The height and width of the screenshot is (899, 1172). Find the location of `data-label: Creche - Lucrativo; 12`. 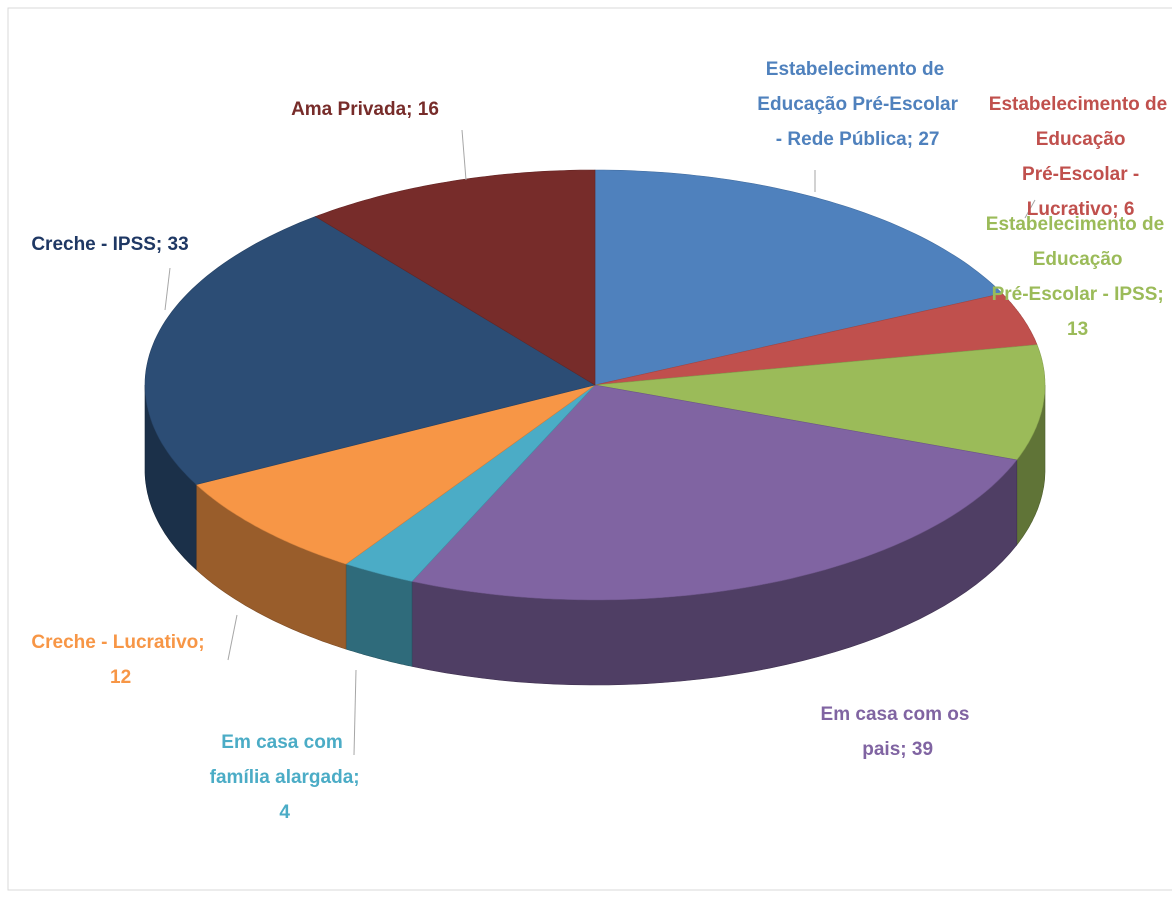

data-label: Creche - Lucrativo; 12 is located at coordinates (117, 660).